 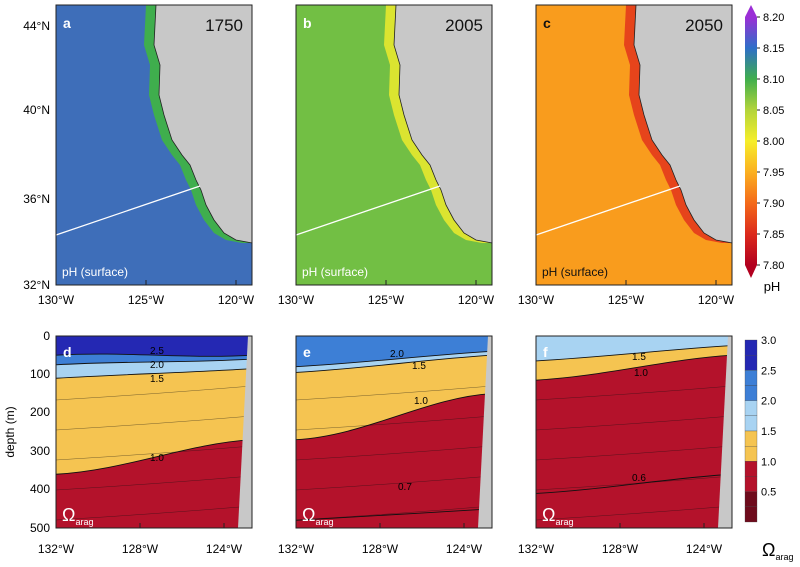 I want to click on ph-tick-label: 8.15, so click(x=773, y=49).